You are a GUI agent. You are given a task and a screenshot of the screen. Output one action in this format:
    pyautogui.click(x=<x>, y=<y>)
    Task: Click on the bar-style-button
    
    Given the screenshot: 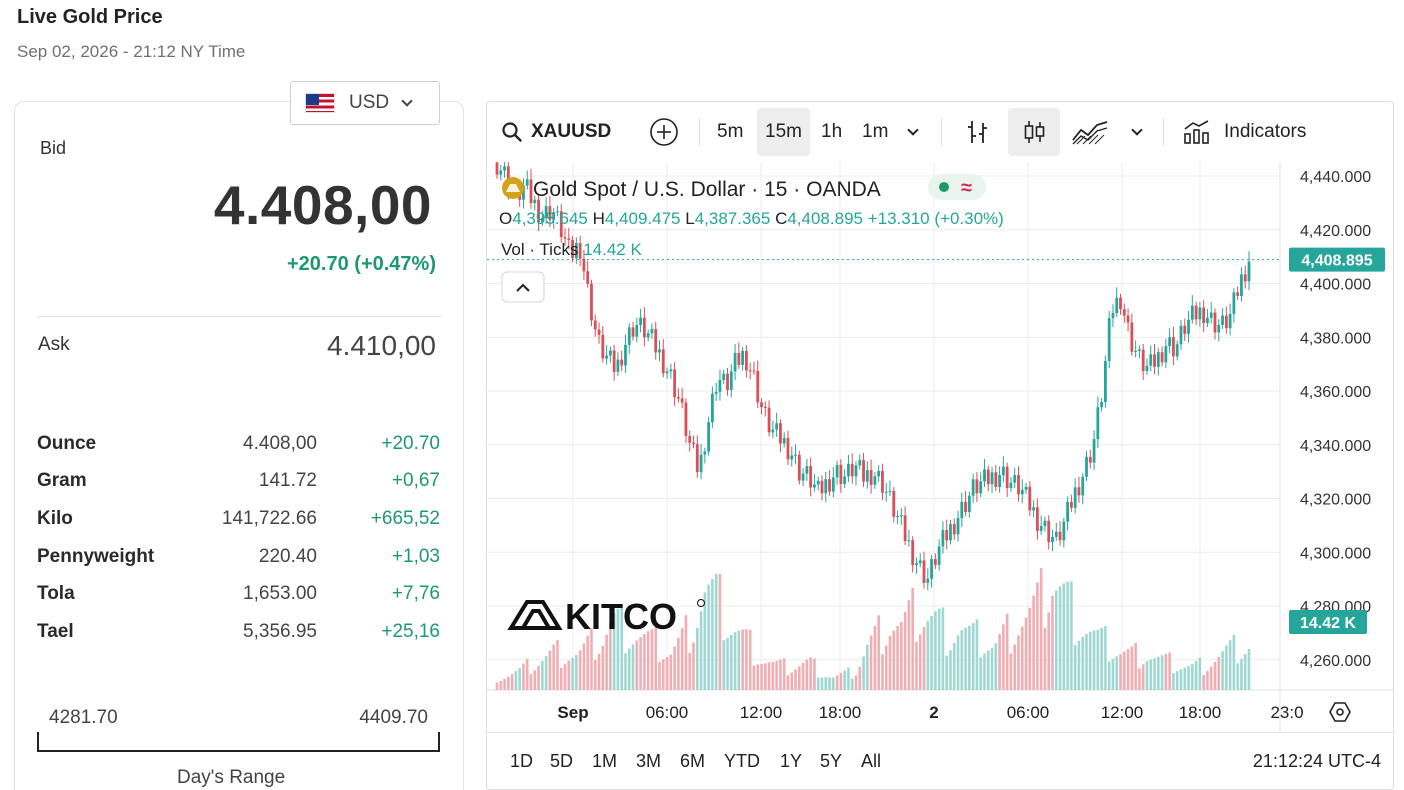 What is the action you would take?
    pyautogui.click(x=978, y=132)
    